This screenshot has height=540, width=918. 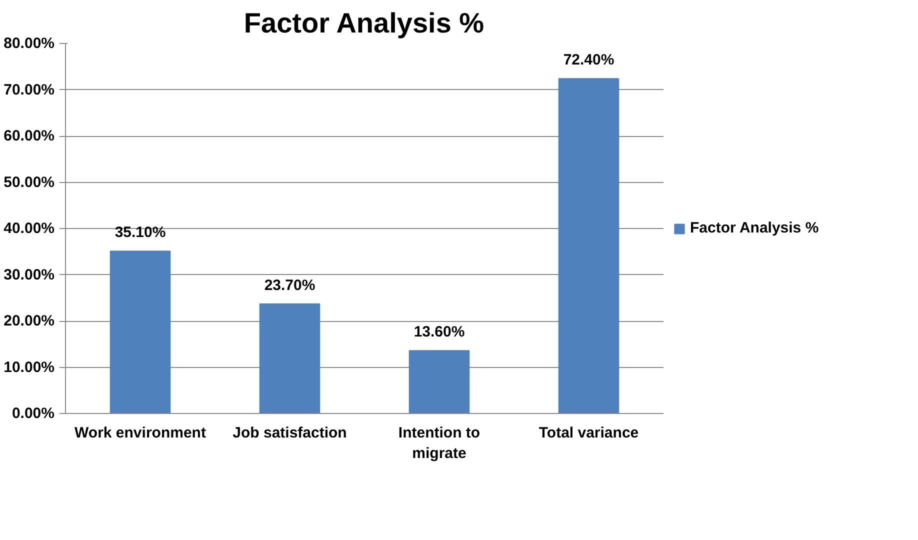 What do you see at coordinates (140, 433) in the screenshot?
I see `x-tick-label: Work environment` at bounding box center [140, 433].